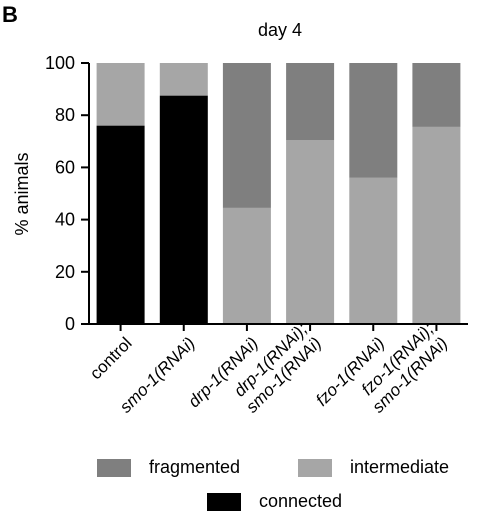 The height and width of the screenshot is (512, 480). Describe the element at coordinates (195, 467) in the screenshot. I see `legend-label-fragmented: fragmented` at that location.